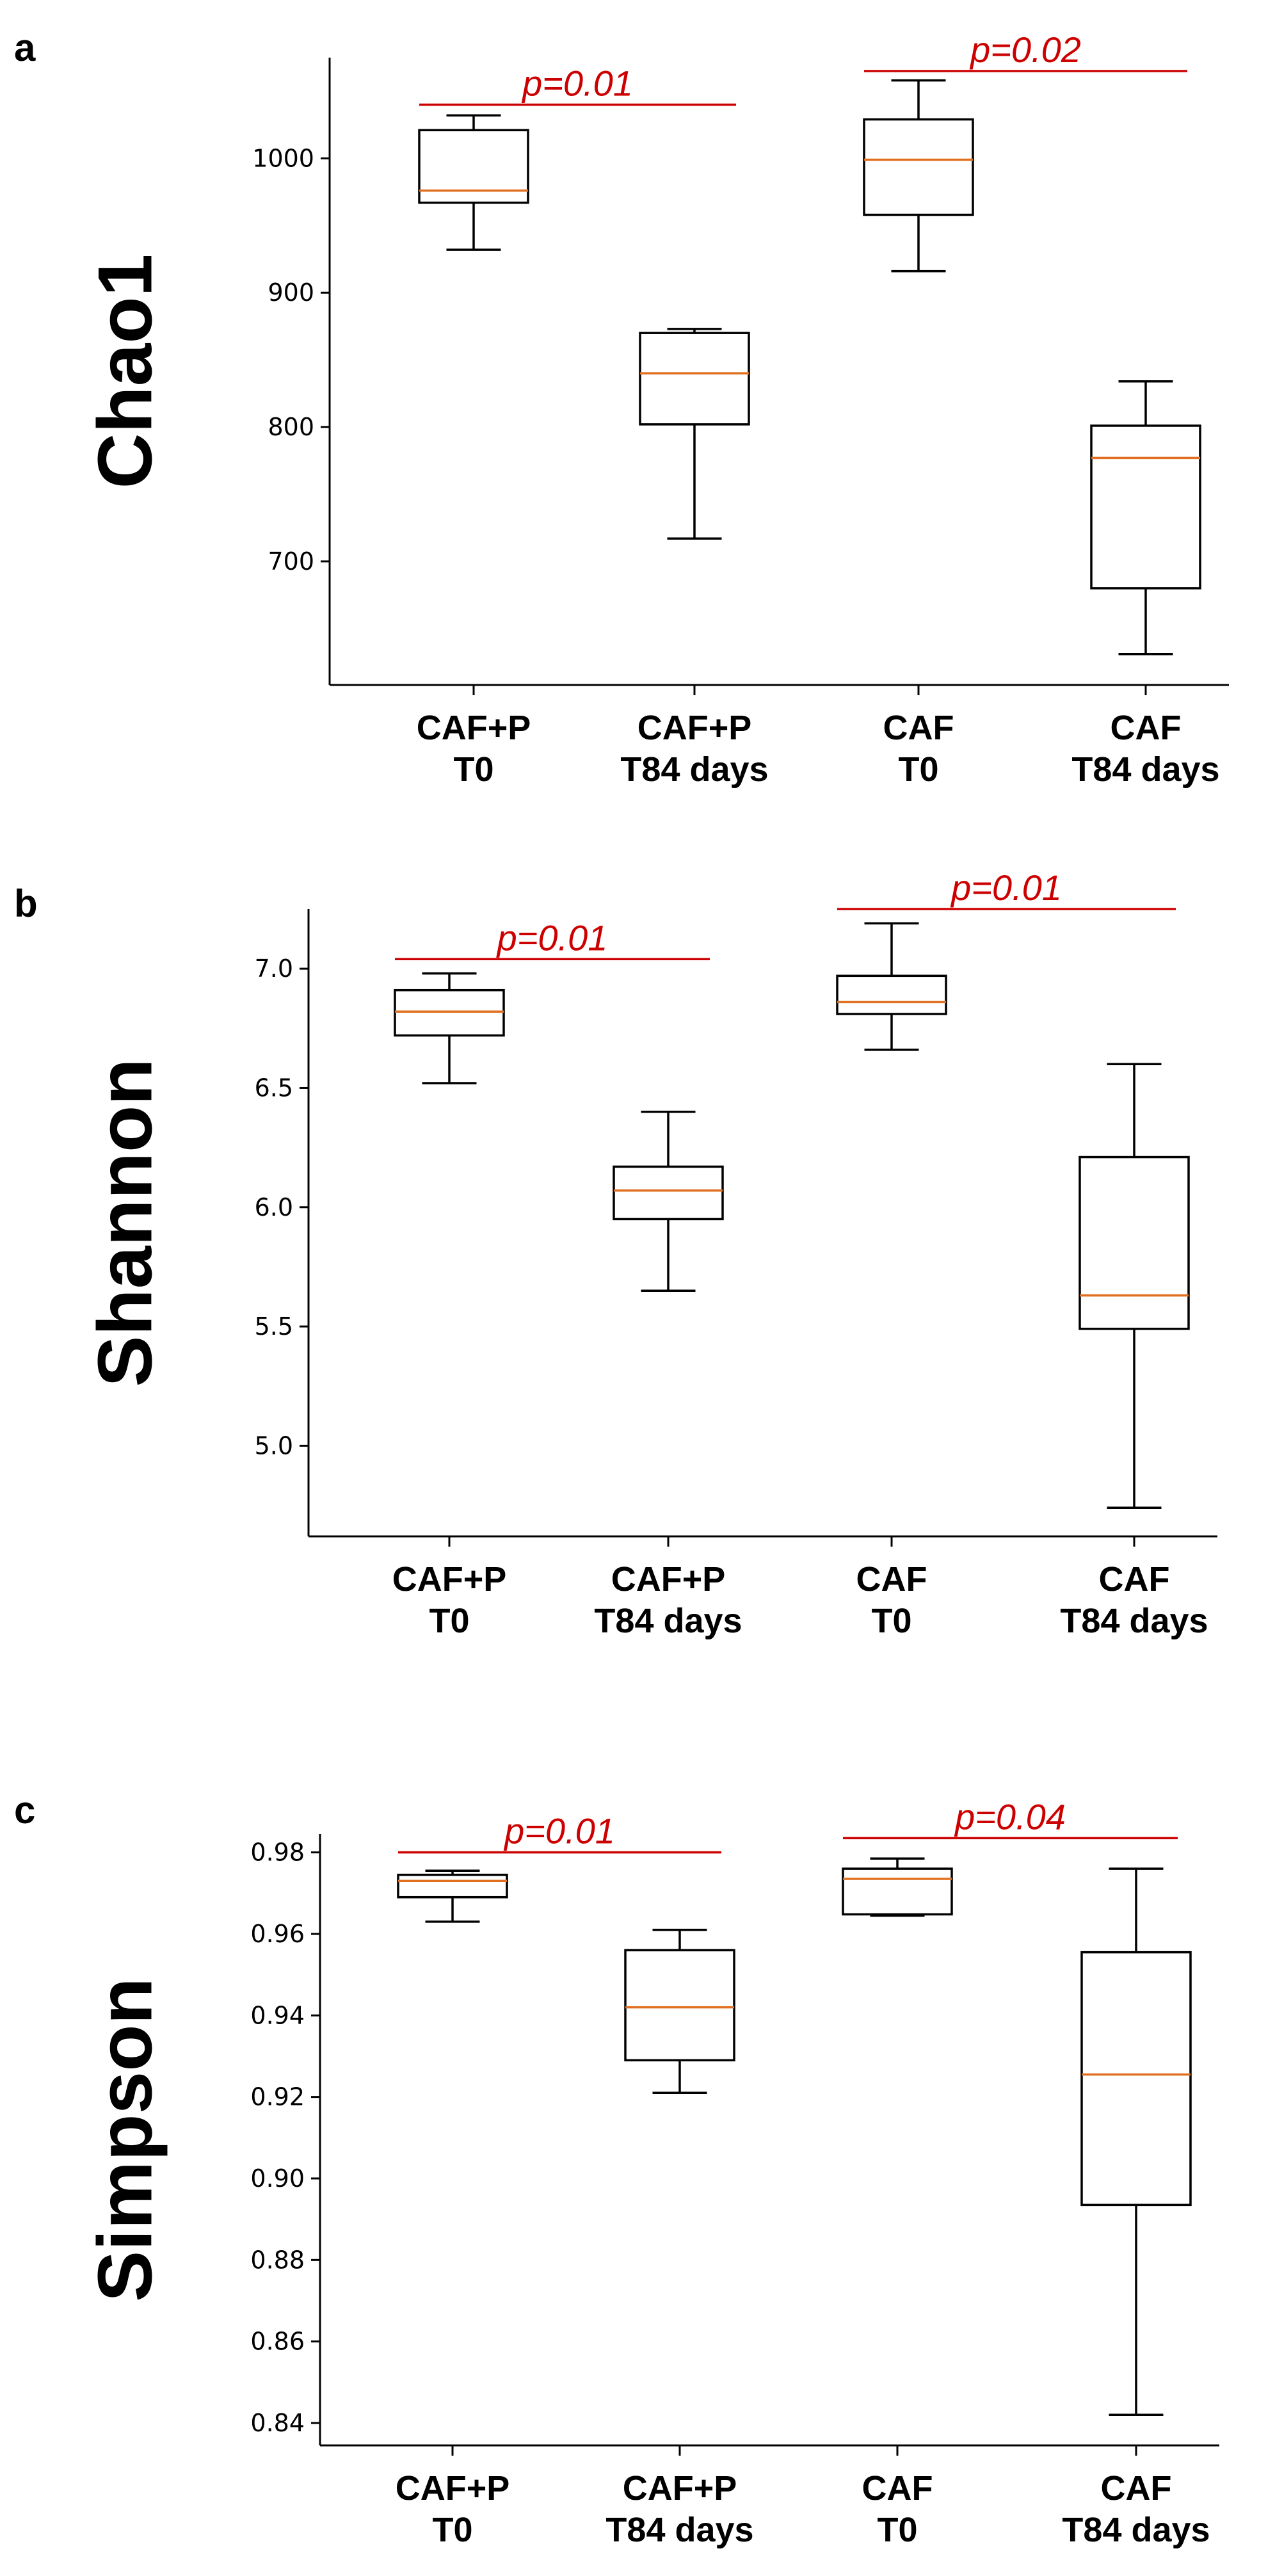 The height and width of the screenshot is (2576, 1275). What do you see at coordinates (277, 2015) in the screenshot?
I see `y-tick-label: 0.94` at bounding box center [277, 2015].